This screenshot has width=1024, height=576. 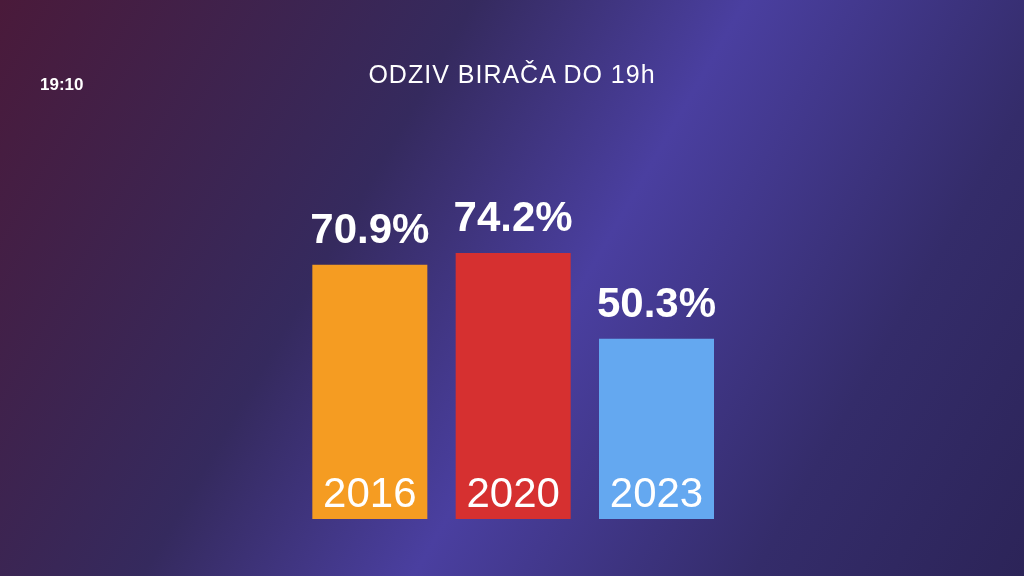 What do you see at coordinates (62, 85) in the screenshot?
I see `text: 19:10` at bounding box center [62, 85].